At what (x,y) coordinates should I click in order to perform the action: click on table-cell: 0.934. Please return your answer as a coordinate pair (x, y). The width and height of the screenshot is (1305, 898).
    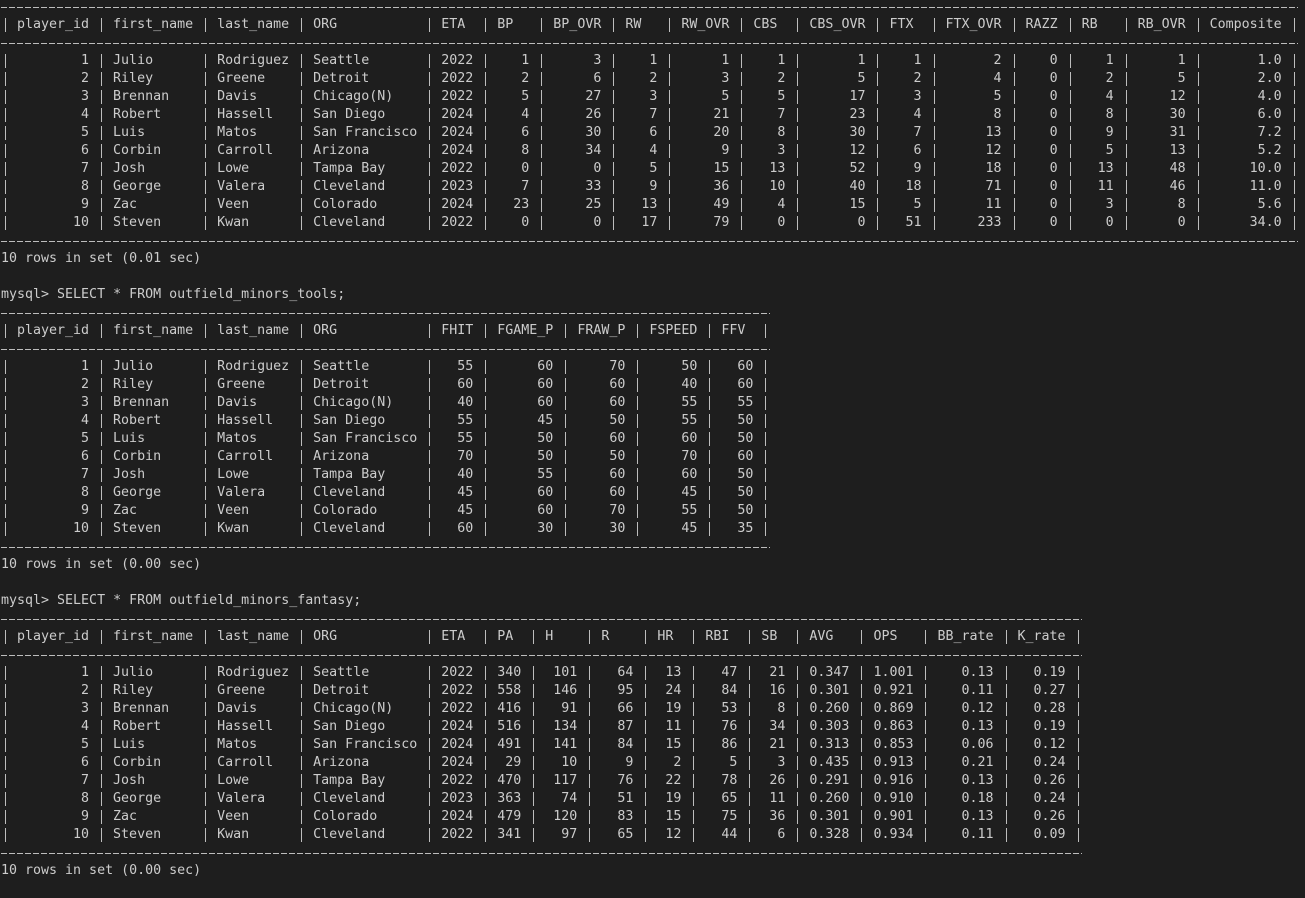
    Looking at the image, I should click on (893, 834).